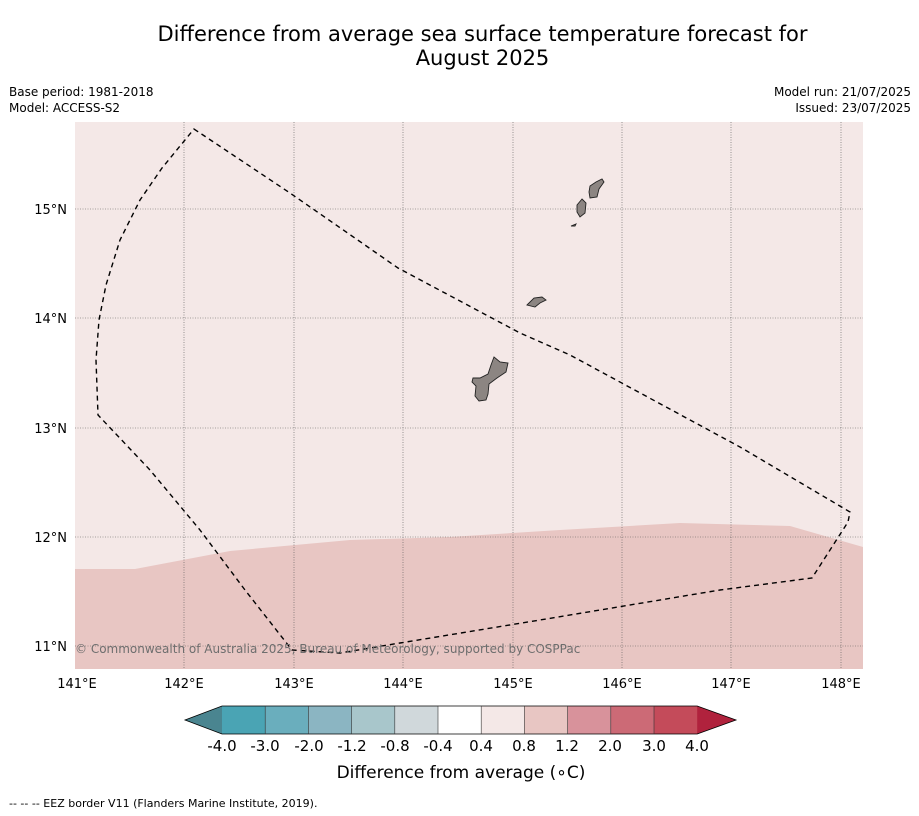 The height and width of the screenshot is (816, 919). What do you see at coordinates (581, 208) in the screenshot?
I see `island-tinian` at bounding box center [581, 208].